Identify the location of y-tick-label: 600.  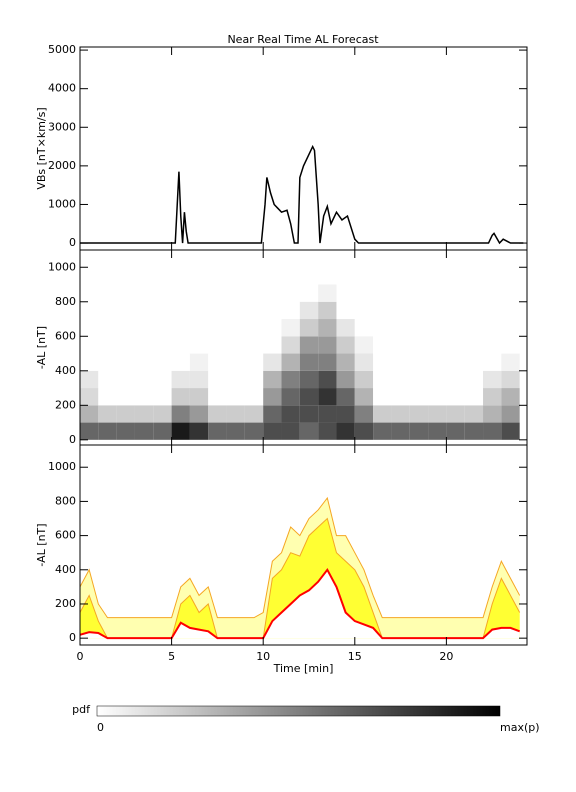
(65, 335).